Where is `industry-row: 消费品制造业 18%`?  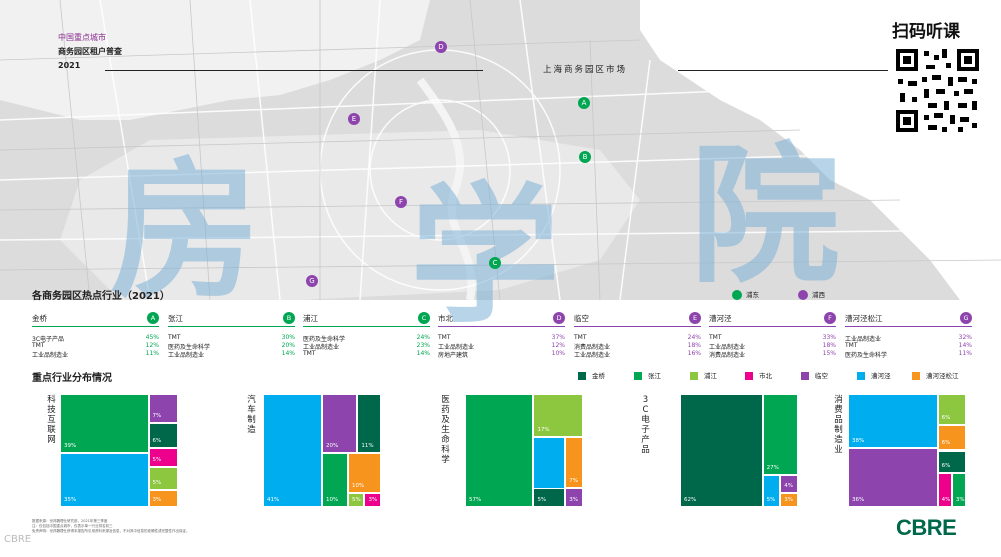
industry-row: 消费品制造业 18% is located at coordinates (637, 346).